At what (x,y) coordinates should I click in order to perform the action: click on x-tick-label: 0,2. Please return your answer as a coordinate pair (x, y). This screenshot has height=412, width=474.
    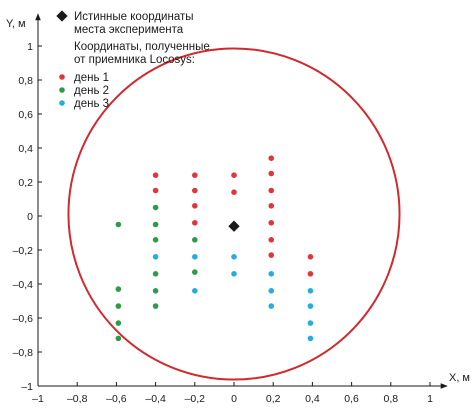
    Looking at the image, I should click on (273, 399).